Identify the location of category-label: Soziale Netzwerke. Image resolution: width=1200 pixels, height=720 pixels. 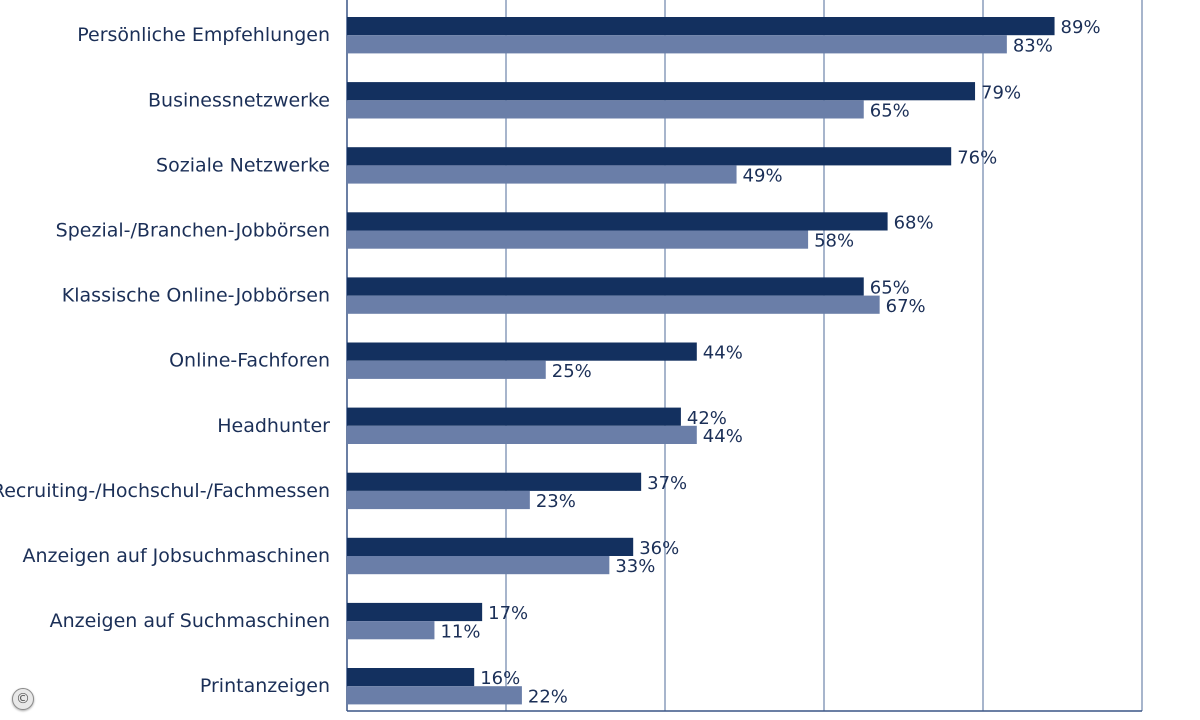
(243, 165).